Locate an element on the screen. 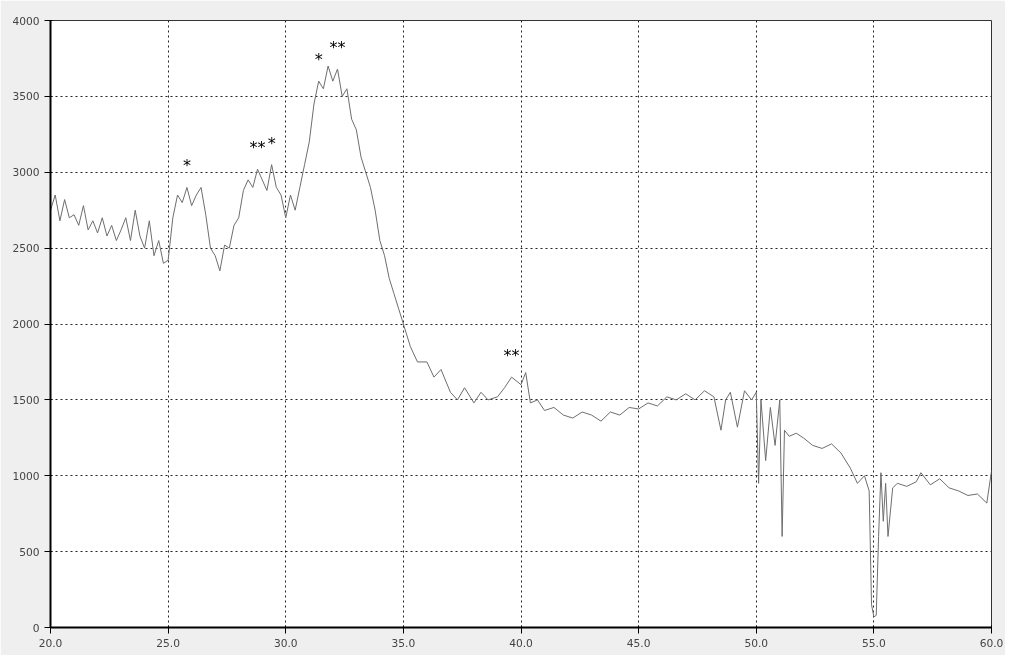 The width and height of the screenshot is (1009, 657). x-tick-label: 20.0 is located at coordinates (50, 643).